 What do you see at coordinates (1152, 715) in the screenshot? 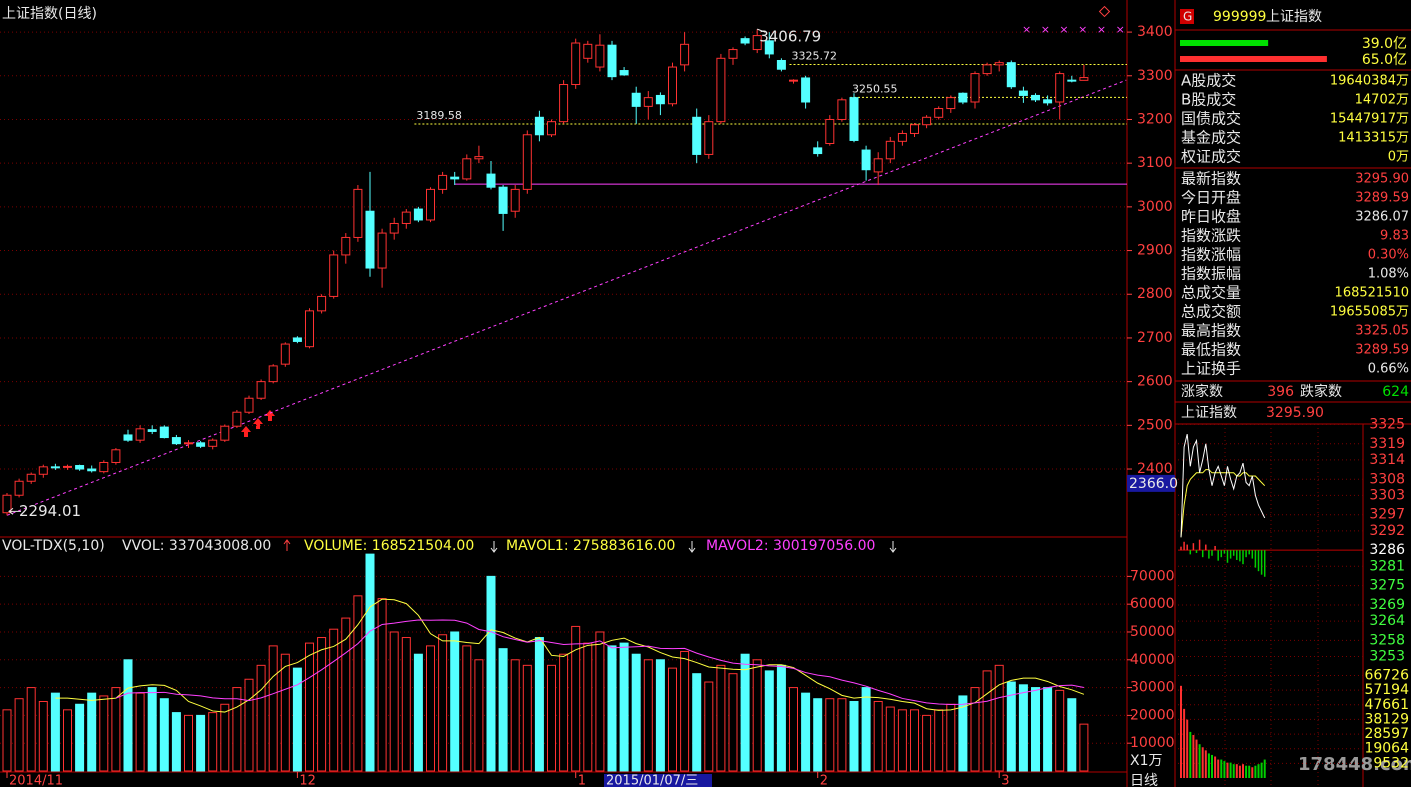
I see `y-tick-label: 20000` at bounding box center [1152, 715].